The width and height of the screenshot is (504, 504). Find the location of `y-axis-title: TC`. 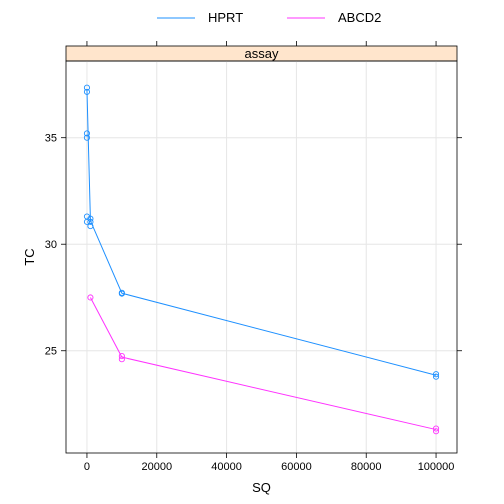

y-axis-title: TC is located at coordinates (29, 256).